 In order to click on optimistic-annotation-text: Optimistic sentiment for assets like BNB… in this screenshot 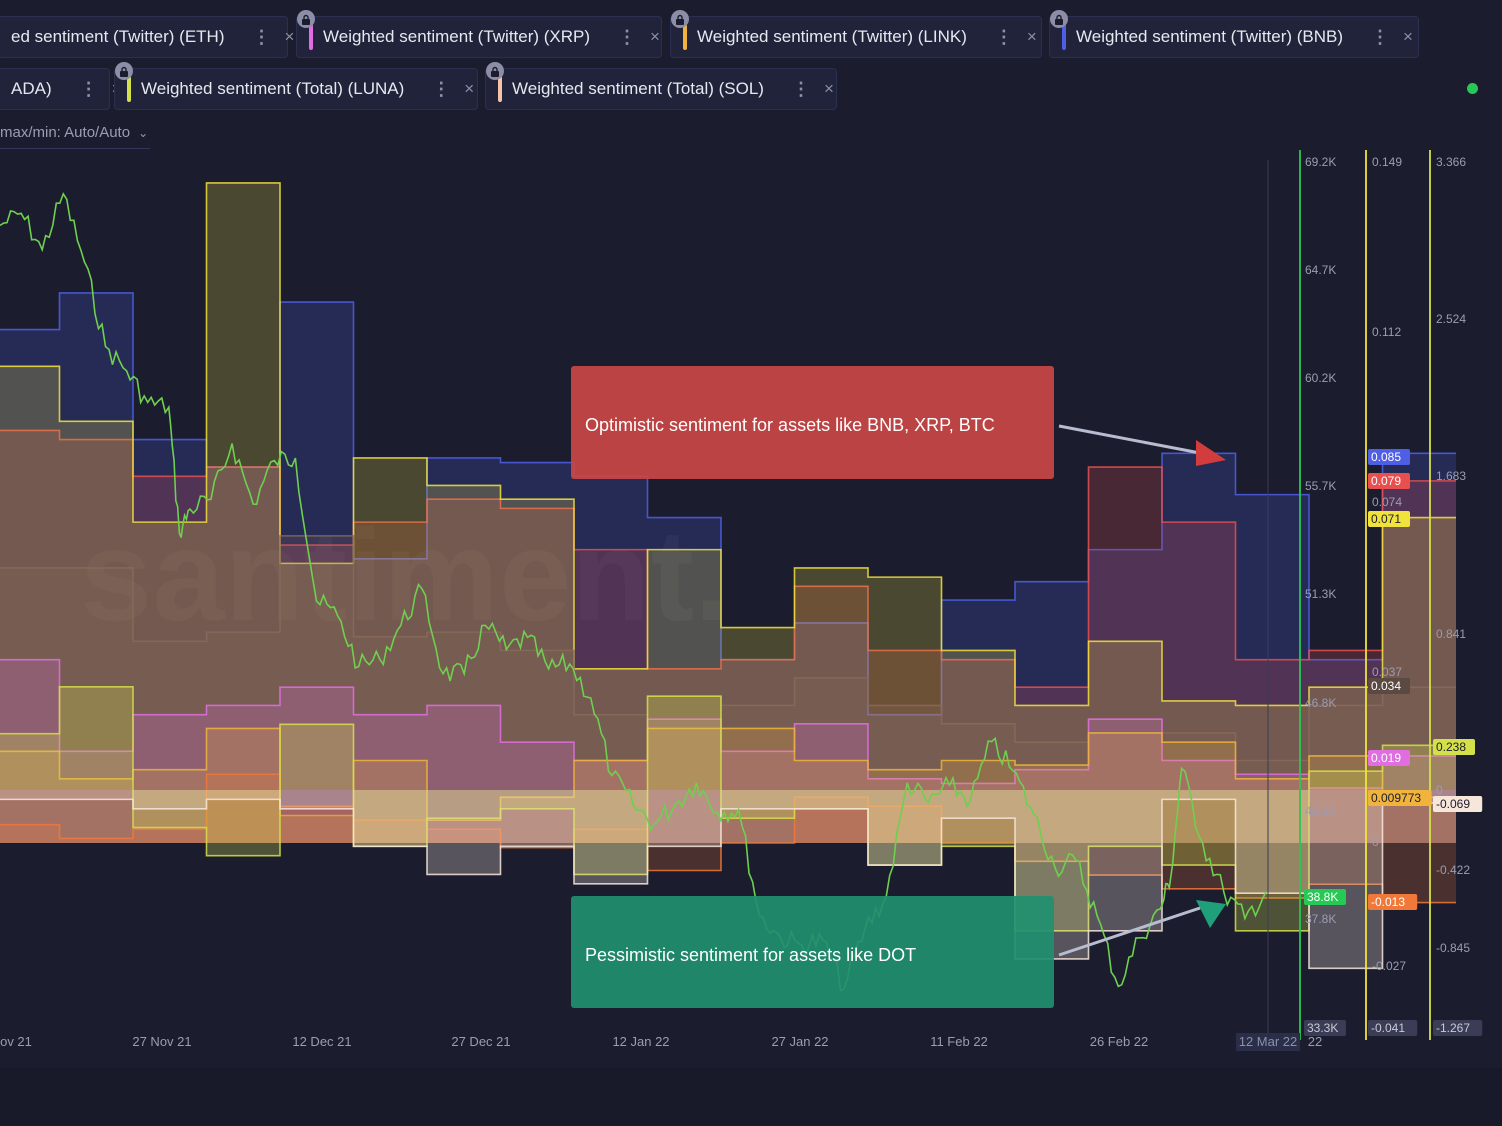, I will do `click(790, 425)`.